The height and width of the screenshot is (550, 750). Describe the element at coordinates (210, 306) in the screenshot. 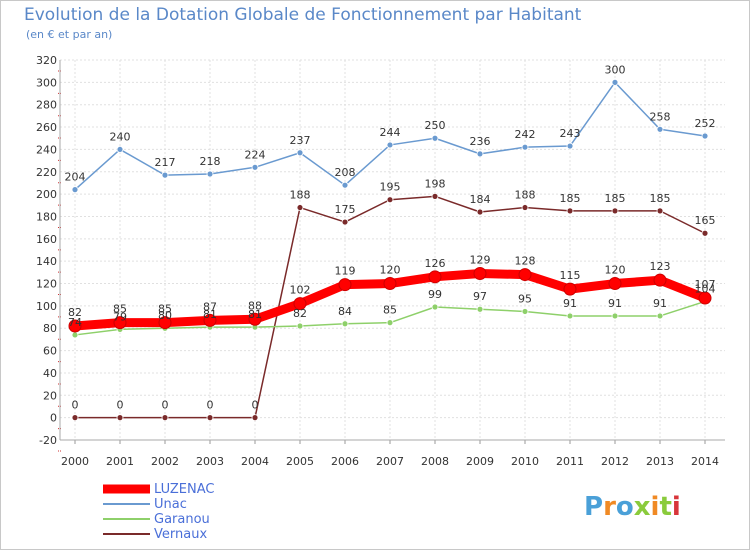

I see `data-label-luzenac: 87` at that location.